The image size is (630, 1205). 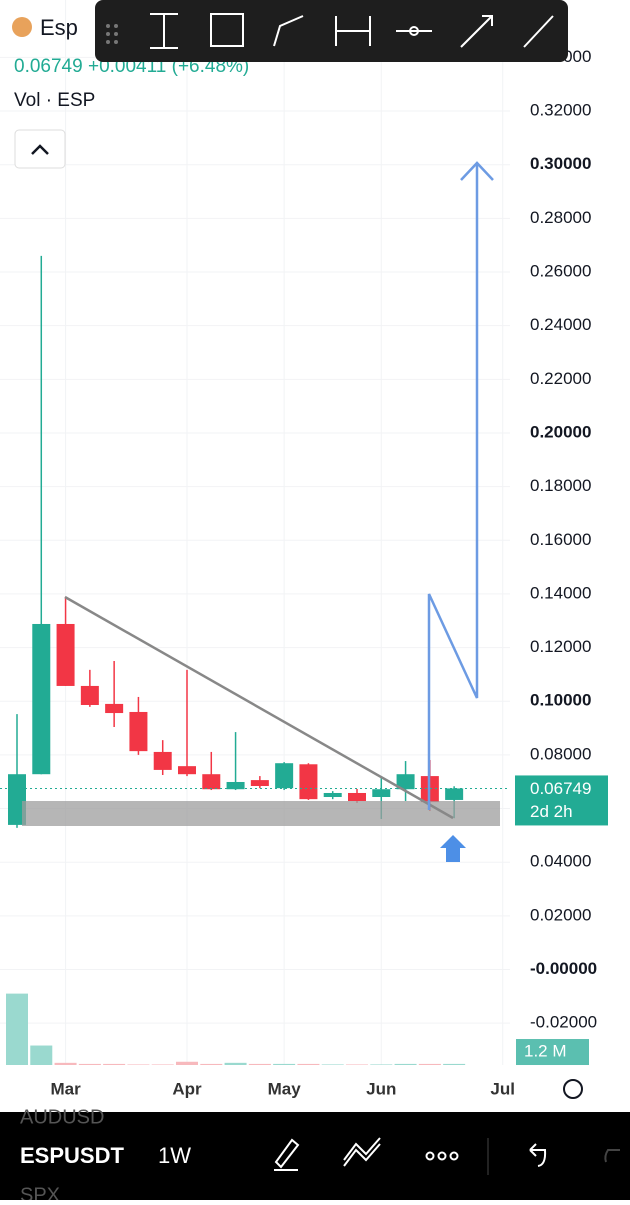 What do you see at coordinates (353, 31) in the screenshot?
I see `tool-date-range` at bounding box center [353, 31].